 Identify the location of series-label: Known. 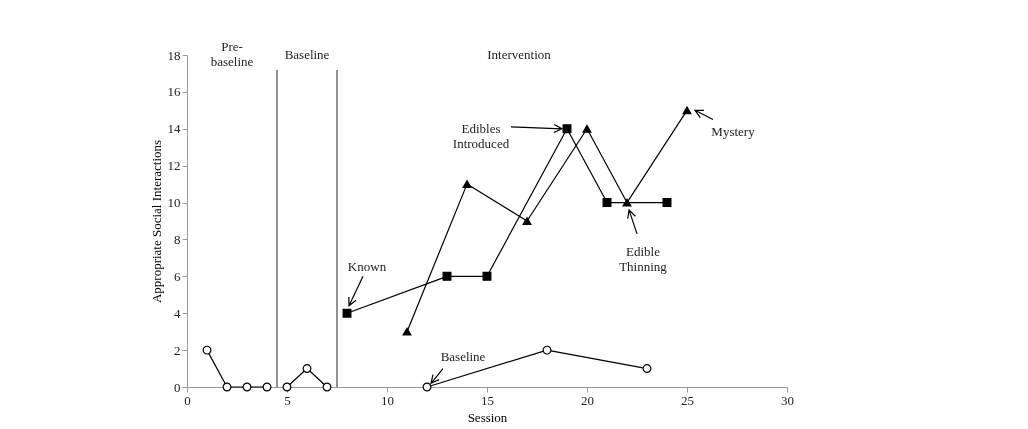
(367, 267).